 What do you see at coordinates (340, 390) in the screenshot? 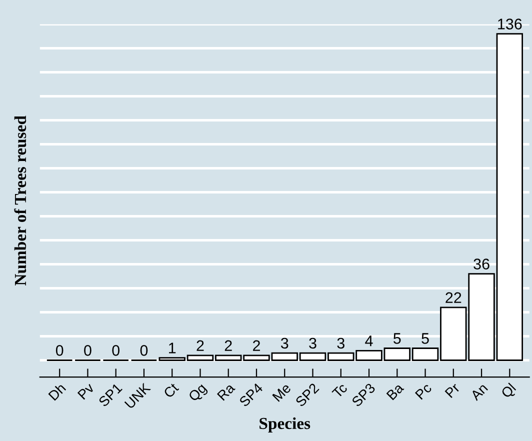
I see `x-tick-label: Tc` at bounding box center [340, 390].